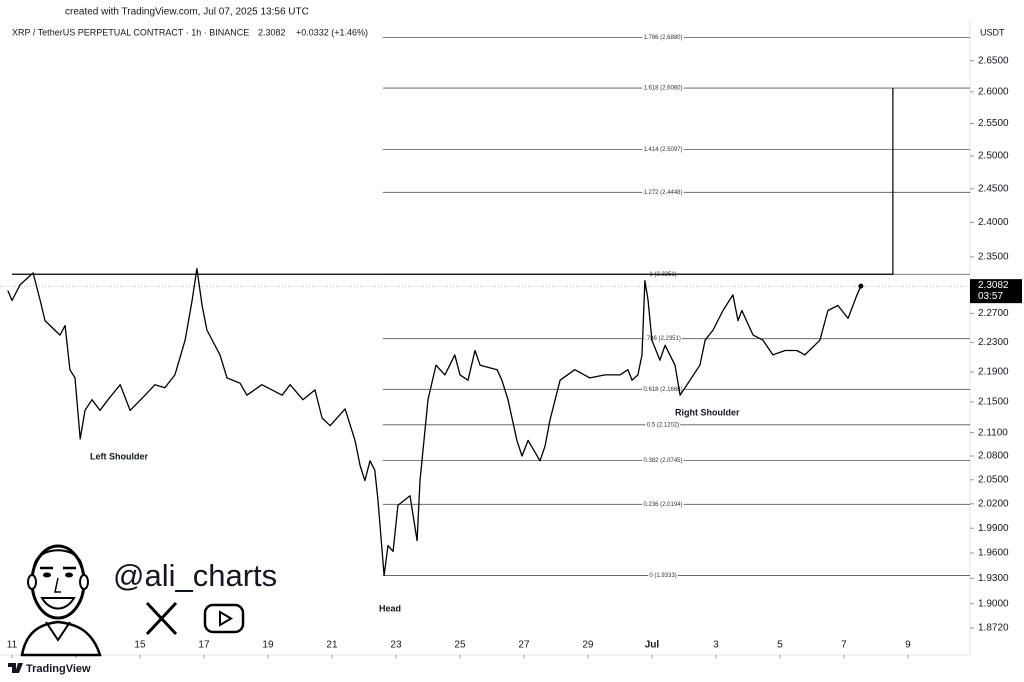  Describe the element at coordinates (663, 425) in the screenshot. I see `fib-label: 0.5 (2.1202)` at that location.